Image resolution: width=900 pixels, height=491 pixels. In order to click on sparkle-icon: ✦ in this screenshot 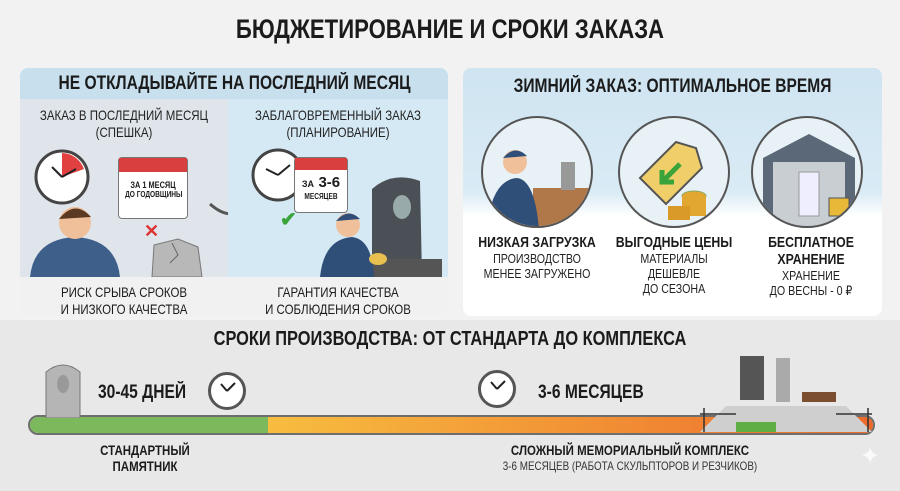, I will do `click(870, 456)`.